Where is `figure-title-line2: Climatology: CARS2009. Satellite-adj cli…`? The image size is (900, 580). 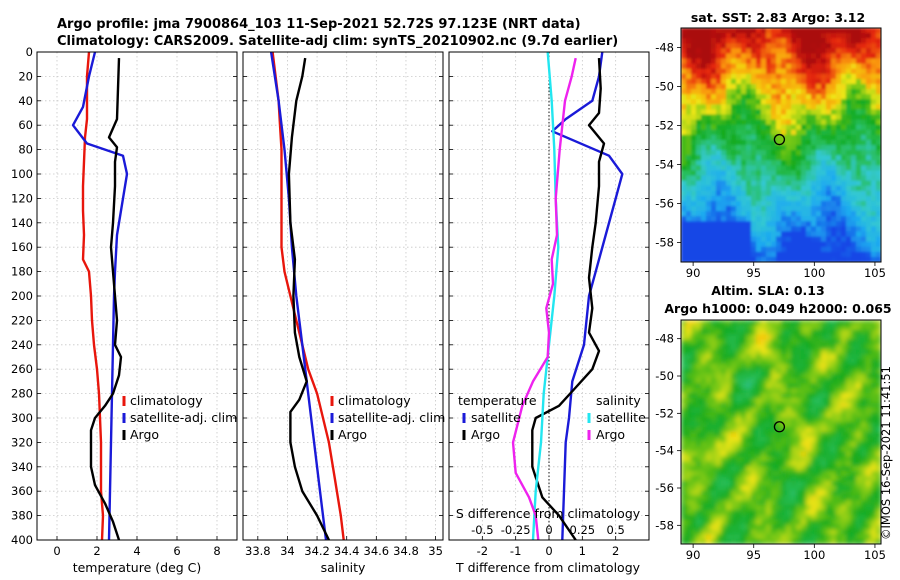 figure-title-line2: Climatology: CARS2009. Satellite-adj cli… is located at coordinates (337, 41).